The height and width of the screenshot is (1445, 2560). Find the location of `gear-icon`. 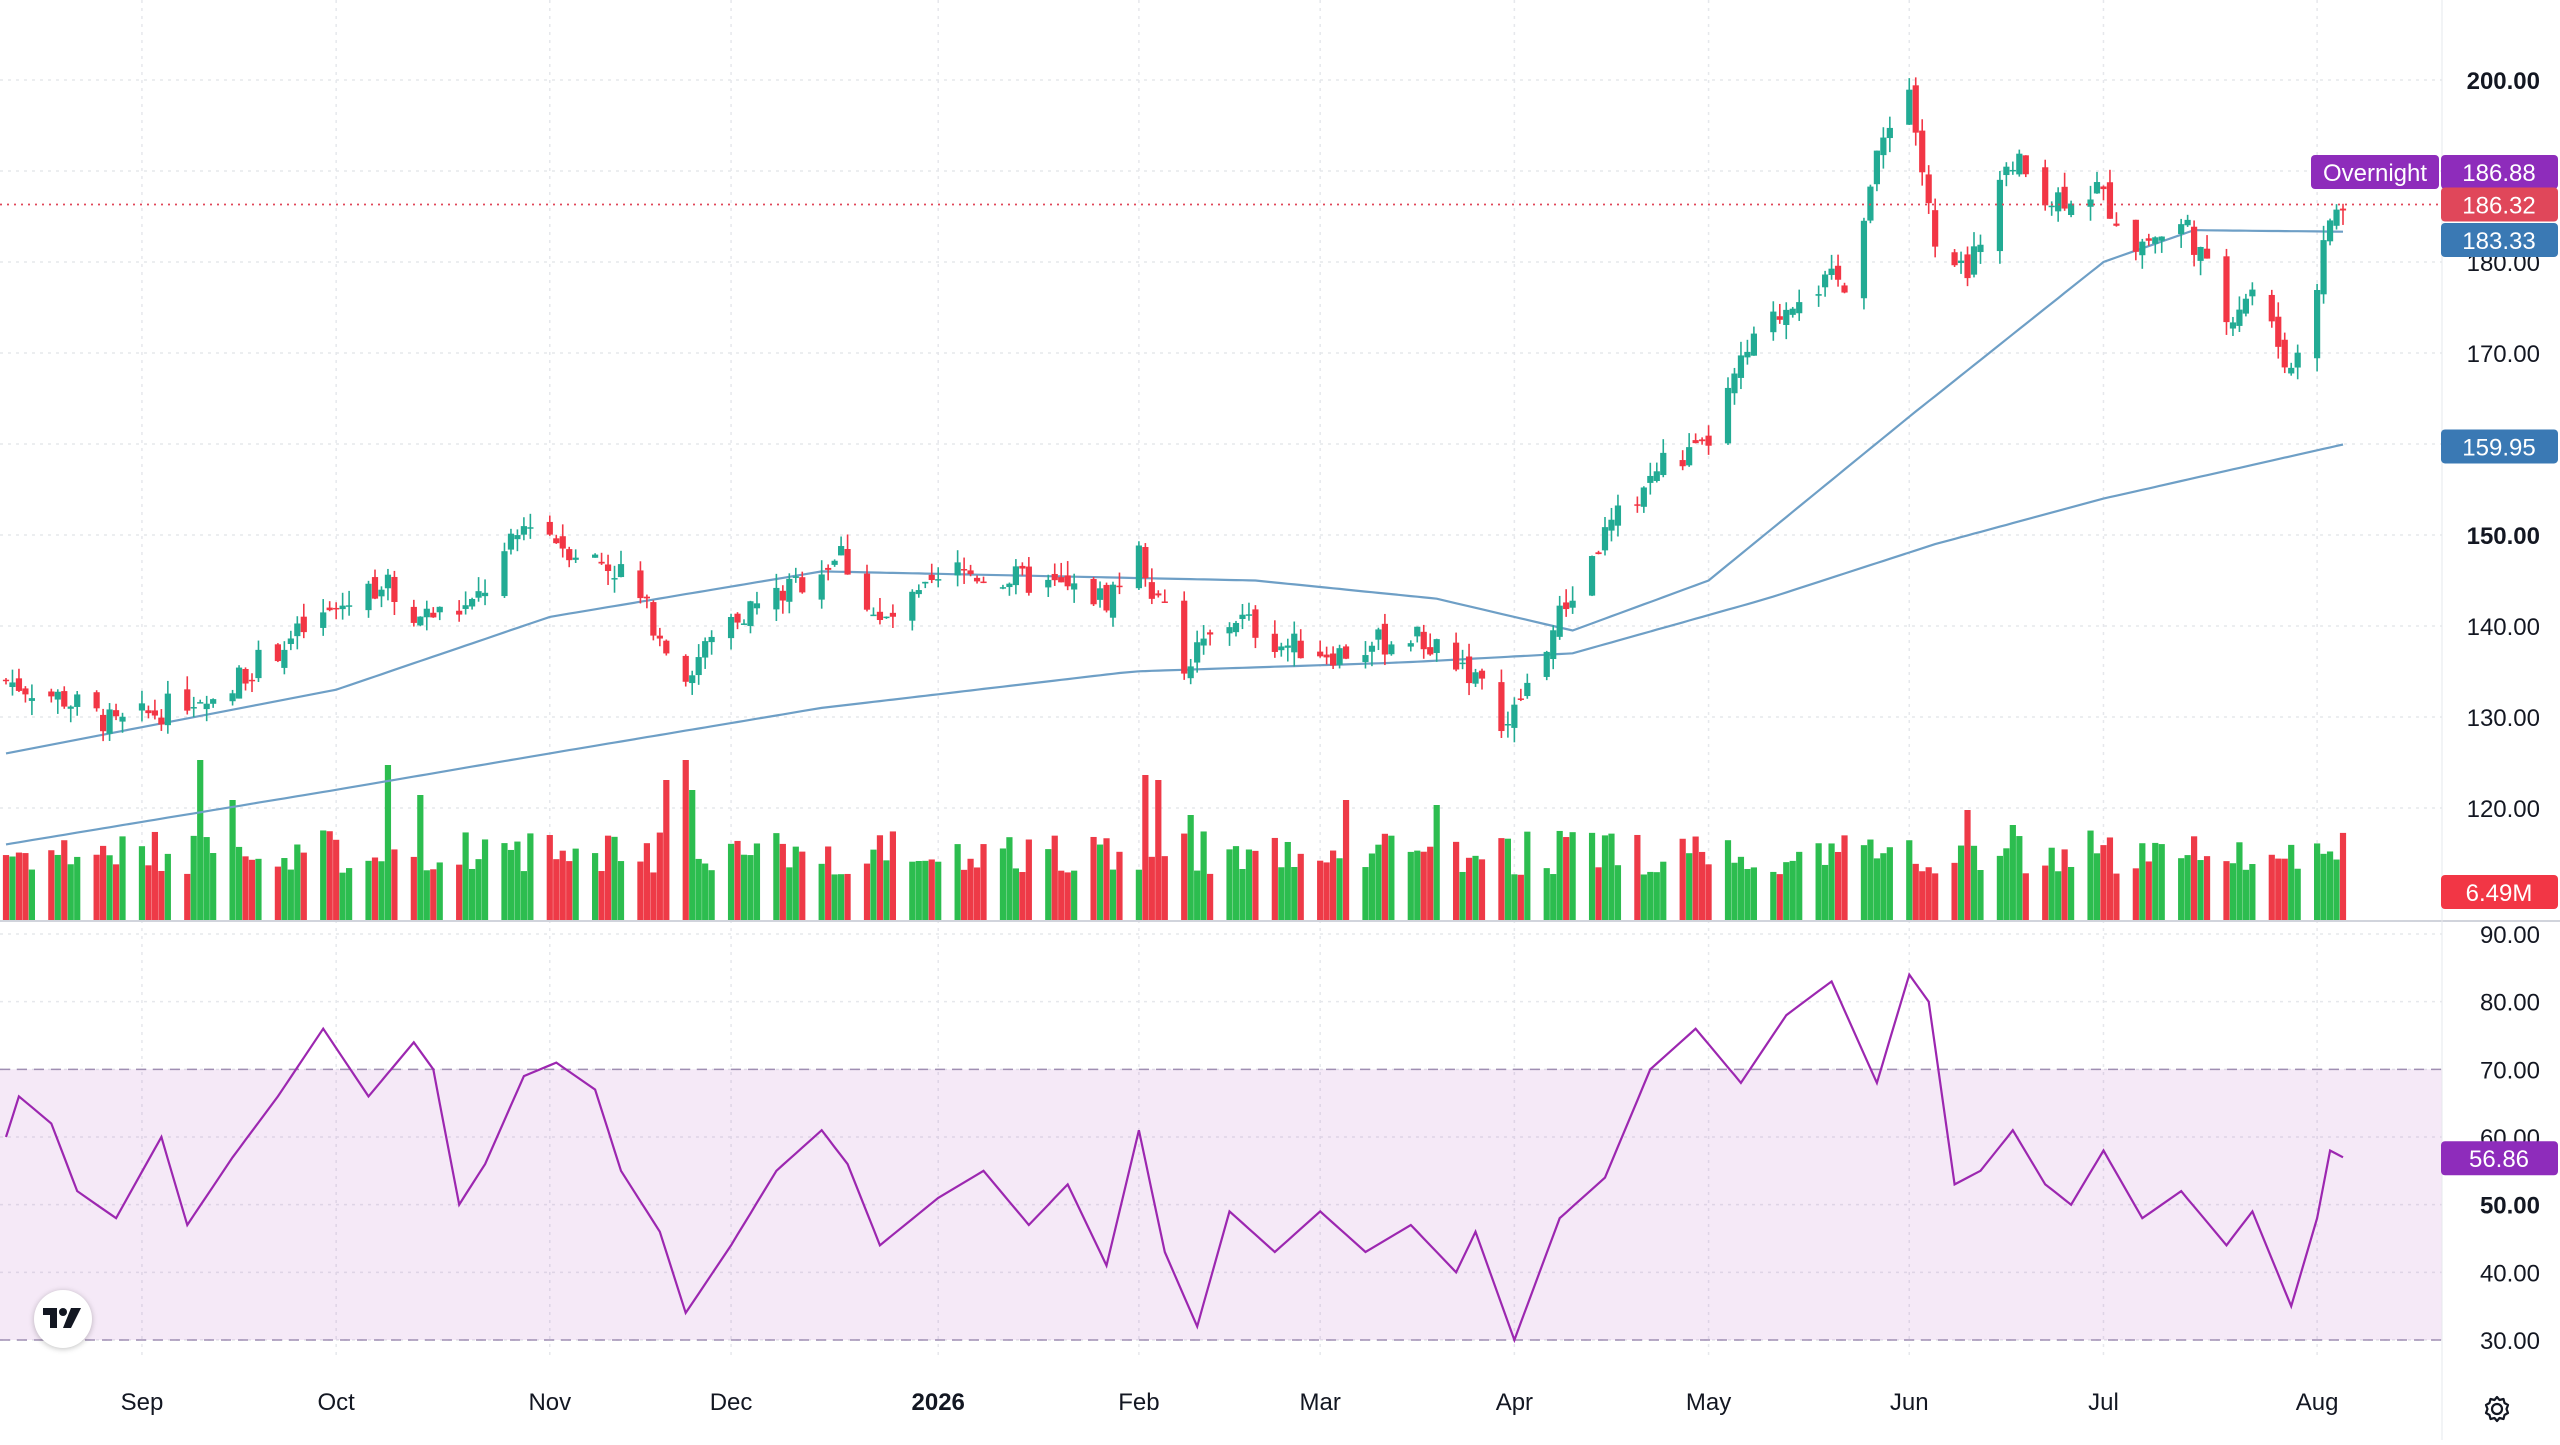

gear-icon is located at coordinates (2497, 1409).